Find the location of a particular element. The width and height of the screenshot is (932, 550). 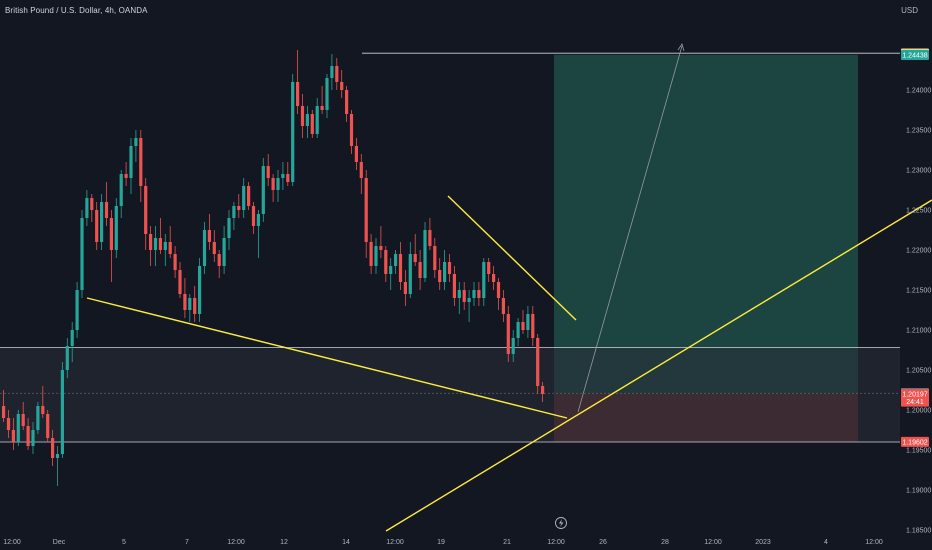

projection-arrow-line is located at coordinates (630, 229).